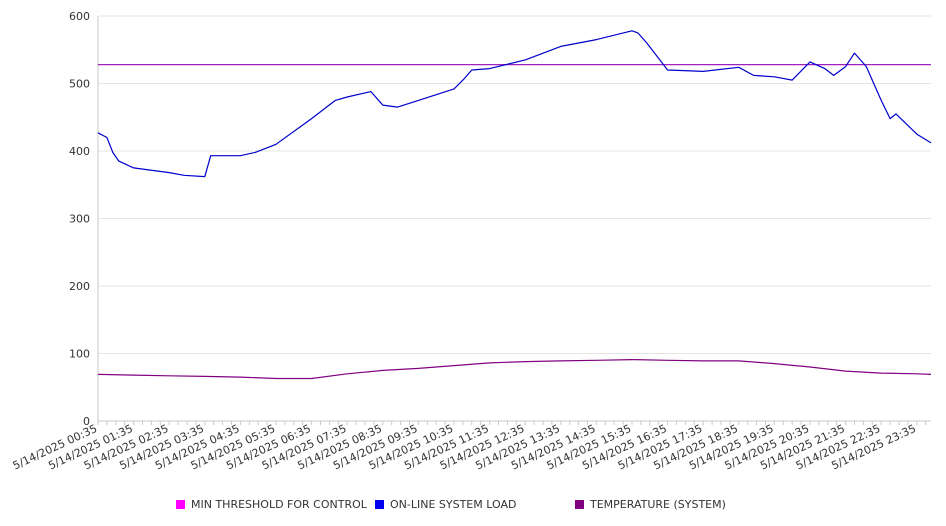 This screenshot has height=526, width=946. I want to click on legend-item-threshold: MIN THRESHOLD FOR CONTROL, so click(271, 504).